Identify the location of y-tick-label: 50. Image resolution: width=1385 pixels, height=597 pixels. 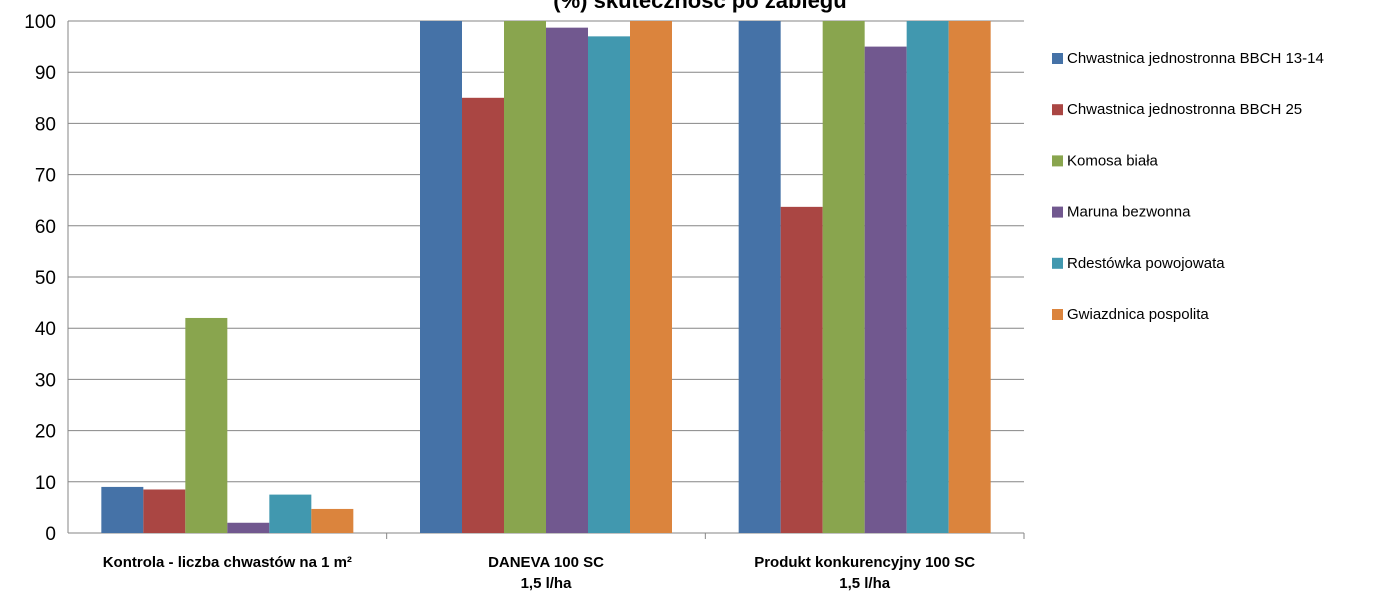
(45, 278).